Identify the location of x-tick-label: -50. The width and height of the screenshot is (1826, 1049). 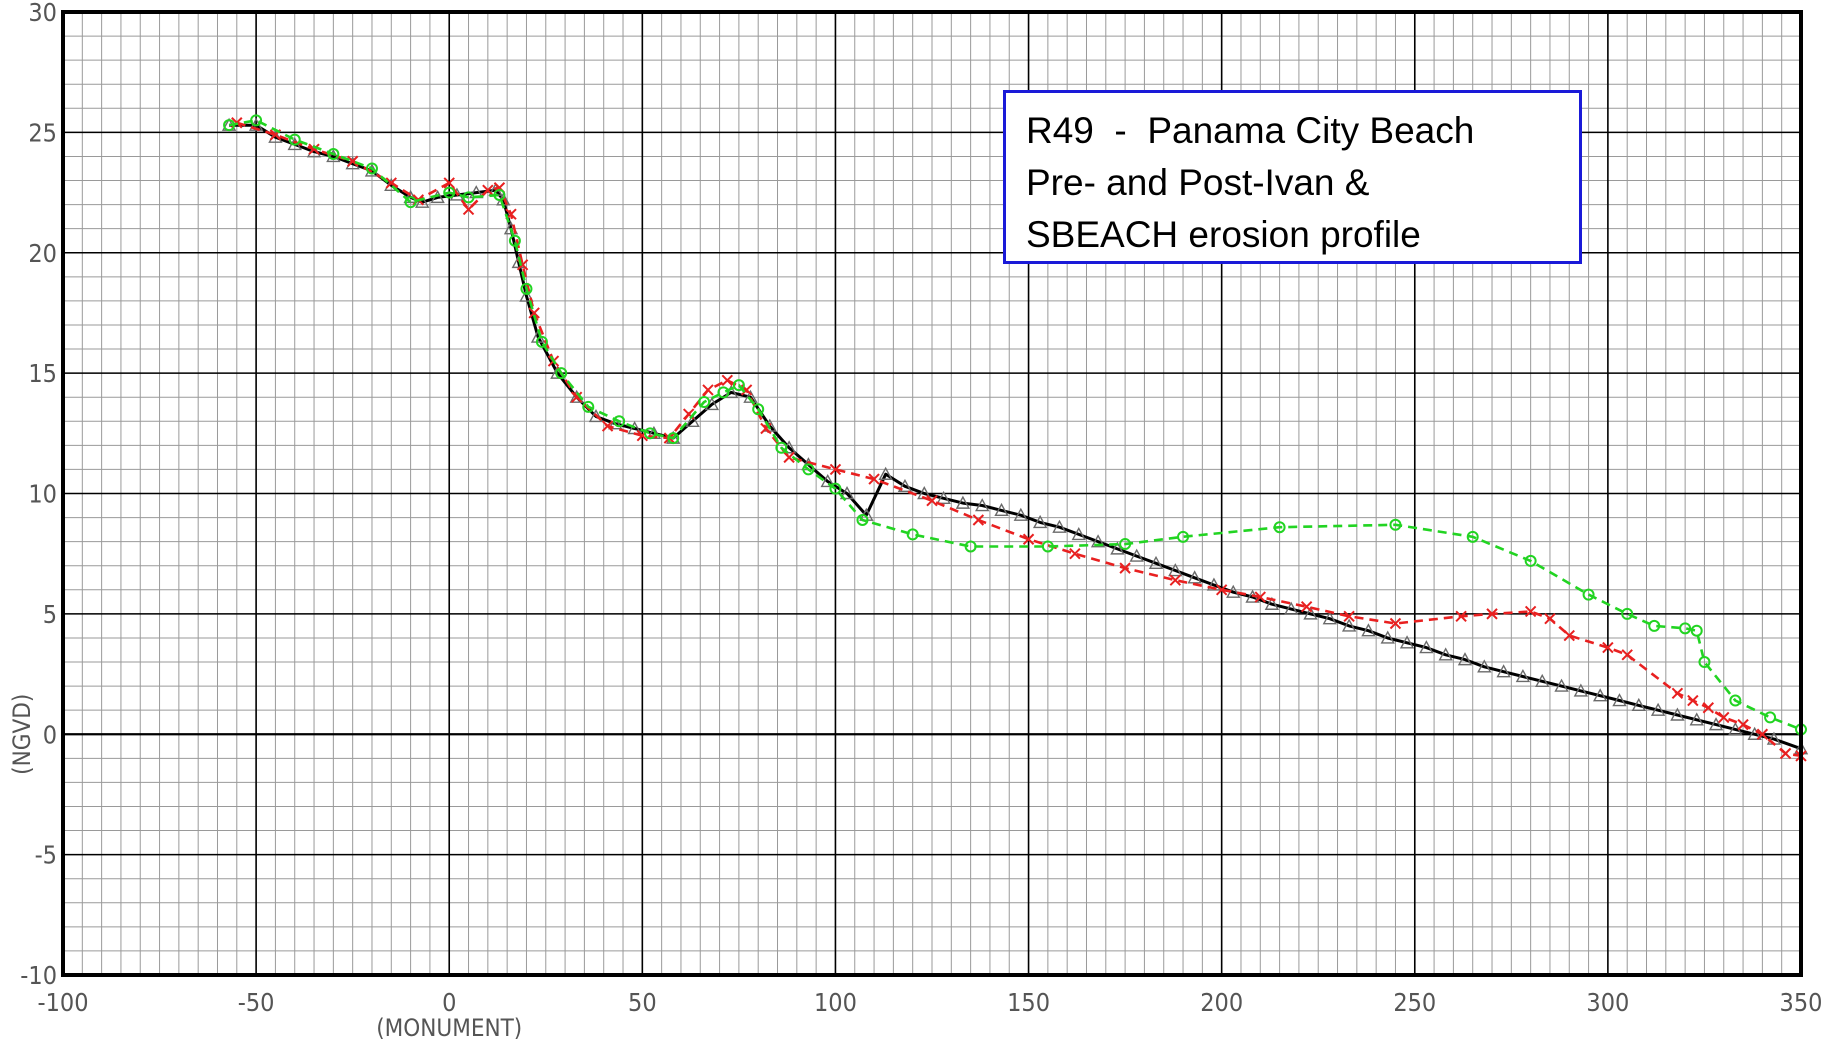
(256, 1002).